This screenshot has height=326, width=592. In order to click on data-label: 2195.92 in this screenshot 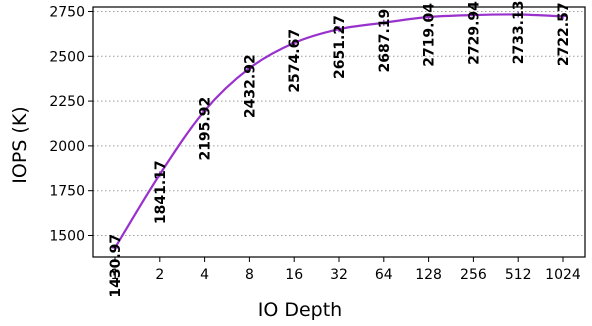, I will do `click(206, 129)`.